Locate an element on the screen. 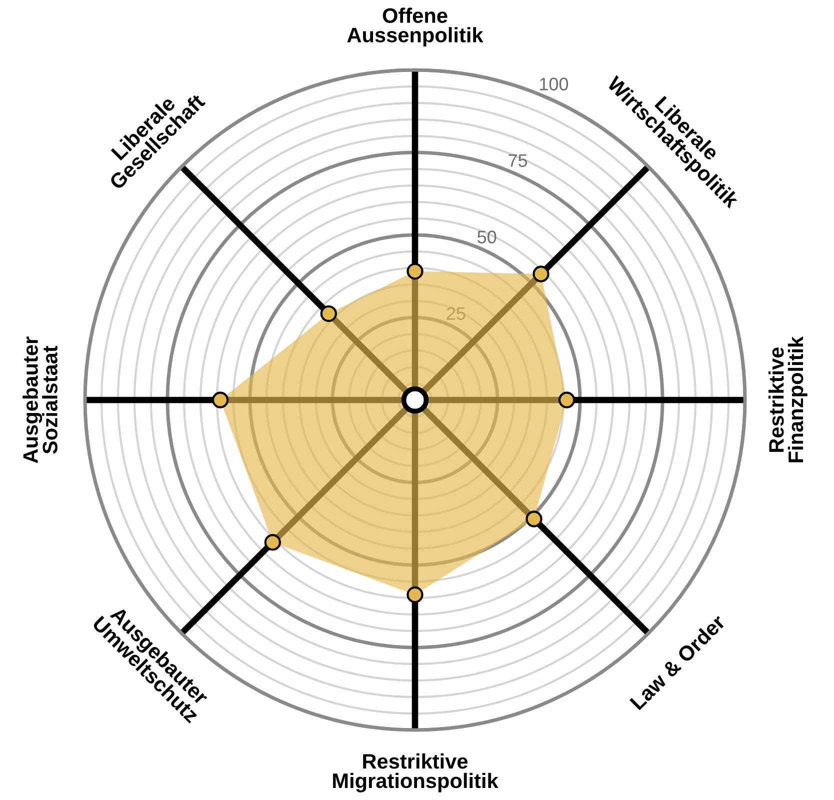 Image resolution: width=834 pixels, height=800 pixels. y-tick-label: 75 is located at coordinates (518, 160).